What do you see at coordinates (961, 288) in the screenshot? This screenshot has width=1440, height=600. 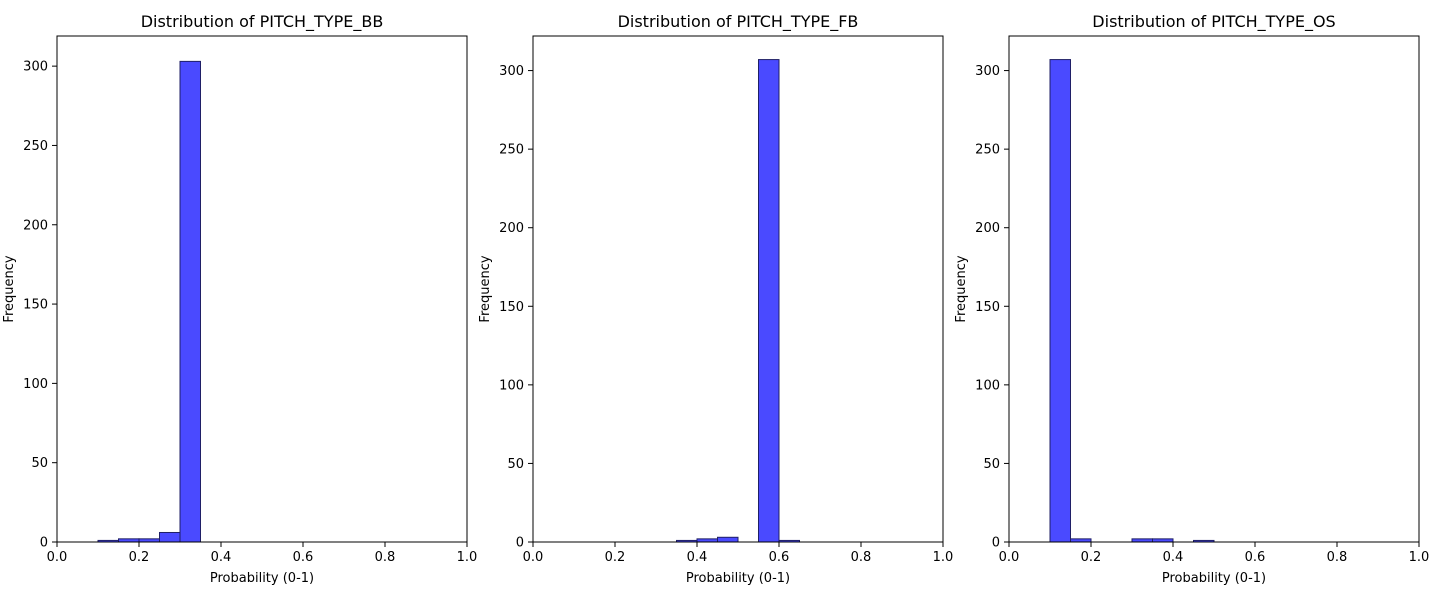 I see `y-axis-label-os: Frequency` at bounding box center [961, 288].